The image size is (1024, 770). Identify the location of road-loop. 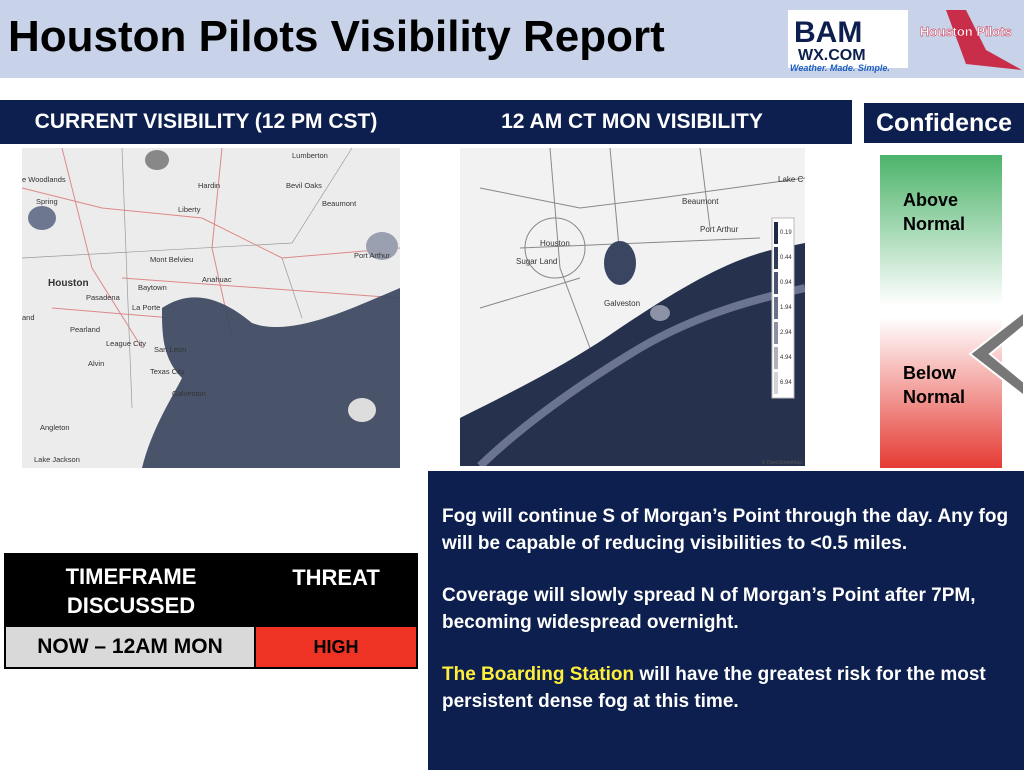
(555, 248).